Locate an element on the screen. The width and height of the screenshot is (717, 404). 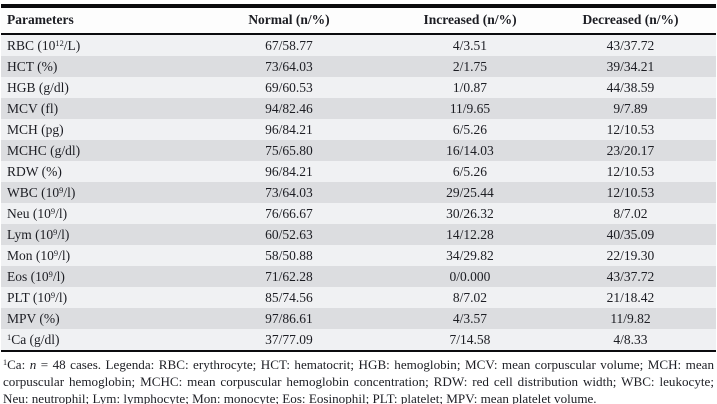
table-row: RBC (1012/L) 67/58.77 4/3.51 43/37.72 is located at coordinates (358, 45).